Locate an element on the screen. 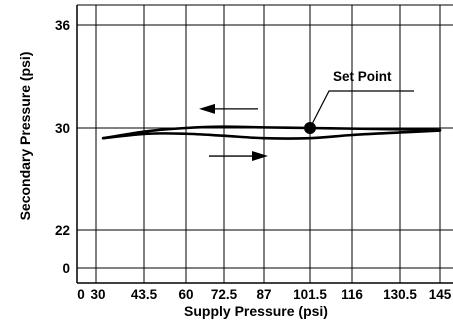 The height and width of the screenshot is (324, 453). arrow-right-head is located at coordinates (260, 156).